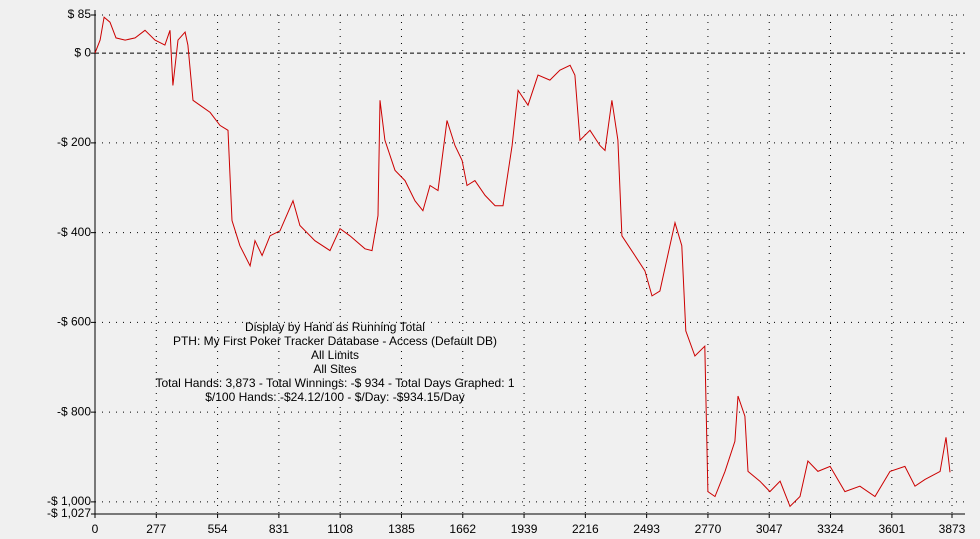  I want to click on x-tick-label: 1939, so click(524, 529).